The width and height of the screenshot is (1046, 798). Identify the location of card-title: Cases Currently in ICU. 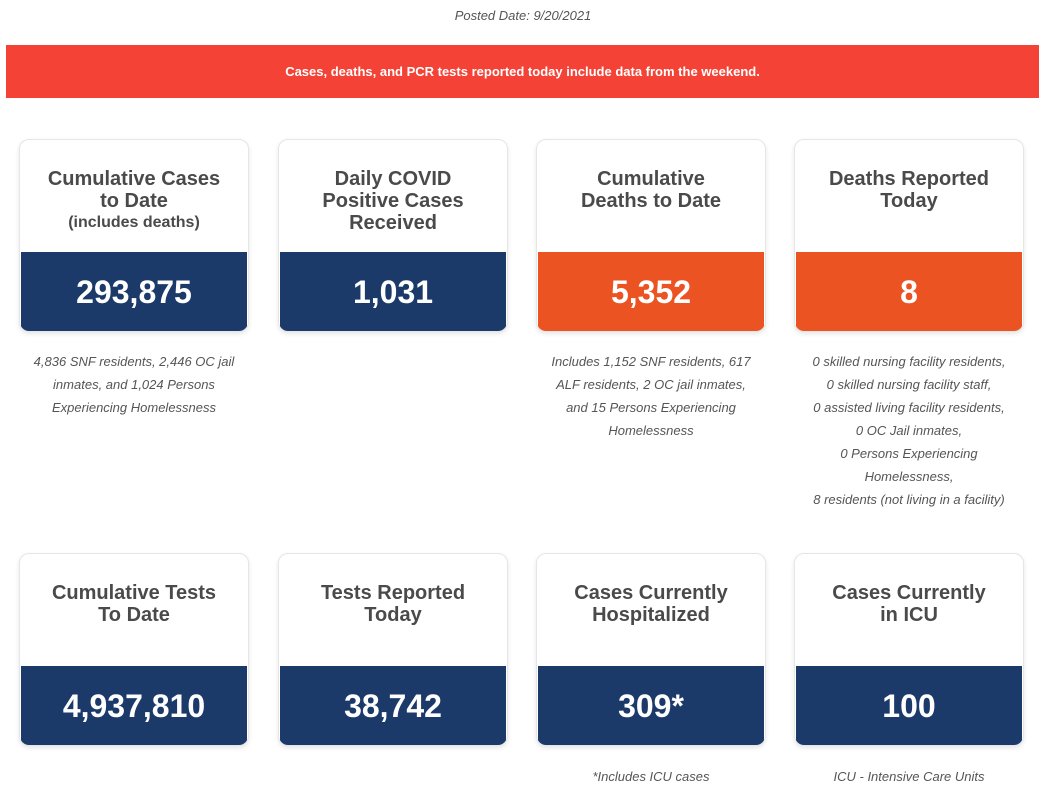
(909, 604).